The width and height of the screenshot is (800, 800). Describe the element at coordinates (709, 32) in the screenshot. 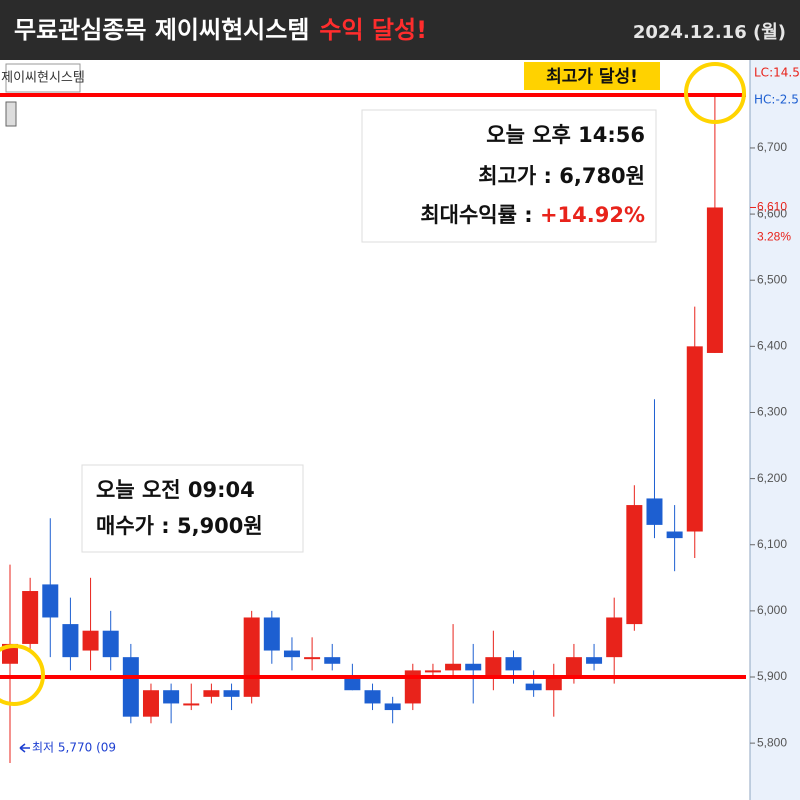

I see `header-date: 2024.12.16 (월)` at that location.